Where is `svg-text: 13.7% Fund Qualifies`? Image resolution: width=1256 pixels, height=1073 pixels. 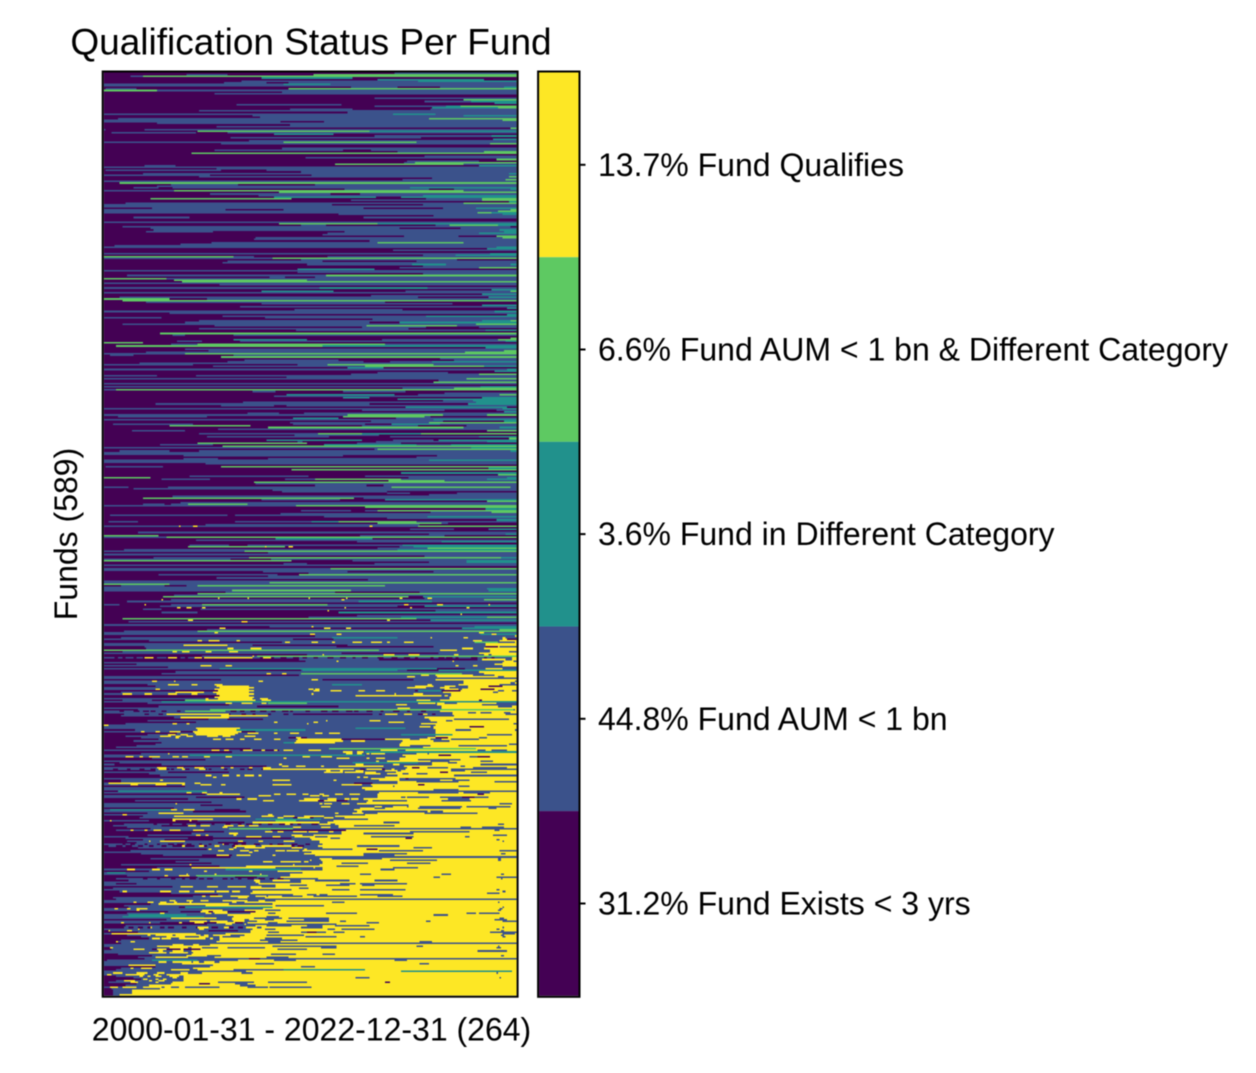 svg-text: 13.7% Fund Qualifies is located at coordinates (751, 165).